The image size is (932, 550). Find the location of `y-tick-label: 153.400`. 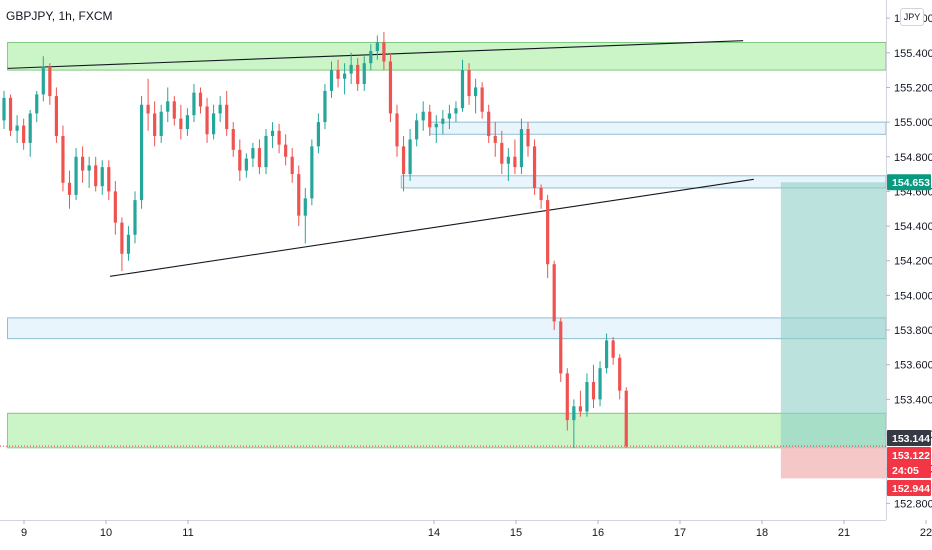

y-tick-label: 153.400 is located at coordinates (913, 400).